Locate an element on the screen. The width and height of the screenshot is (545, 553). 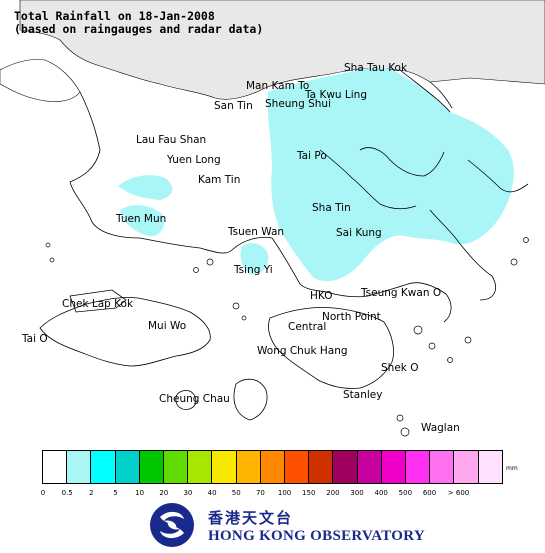
hong-kong-island is located at coordinates (331, 348).